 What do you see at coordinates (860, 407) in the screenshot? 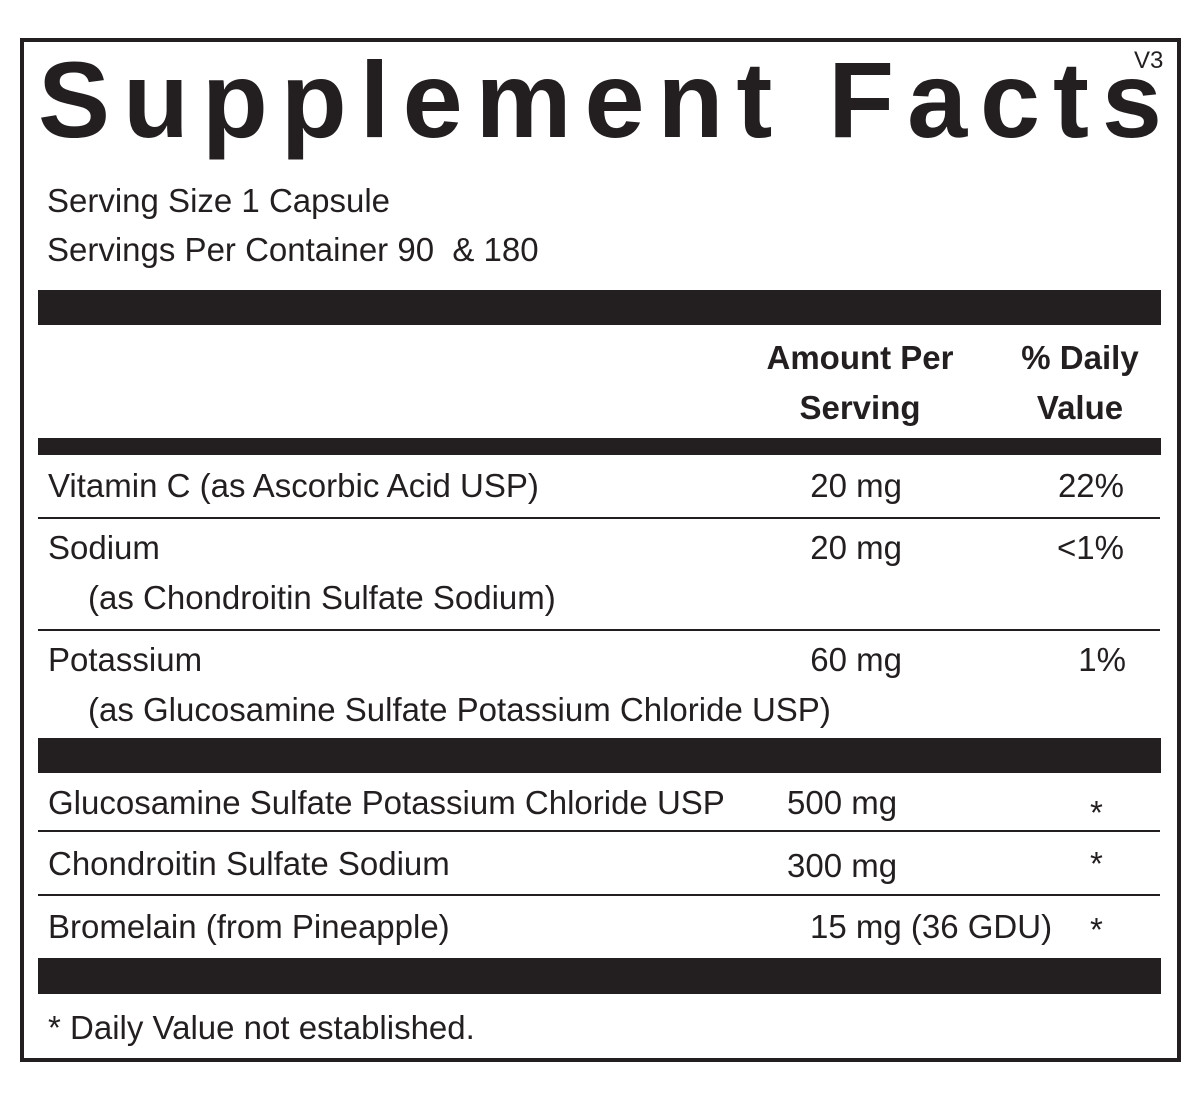
I see `column-header: Serving` at bounding box center [860, 407].